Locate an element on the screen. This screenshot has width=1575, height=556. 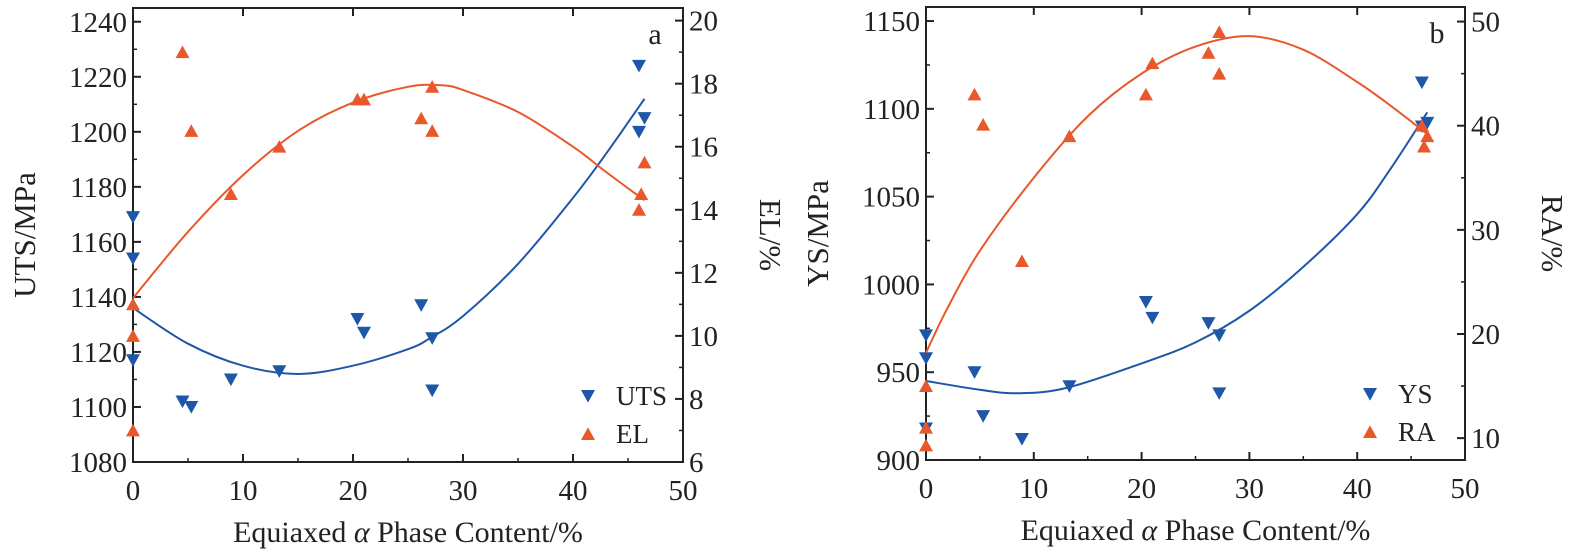
y-tick-label: 1100 is located at coordinates (891, 110).